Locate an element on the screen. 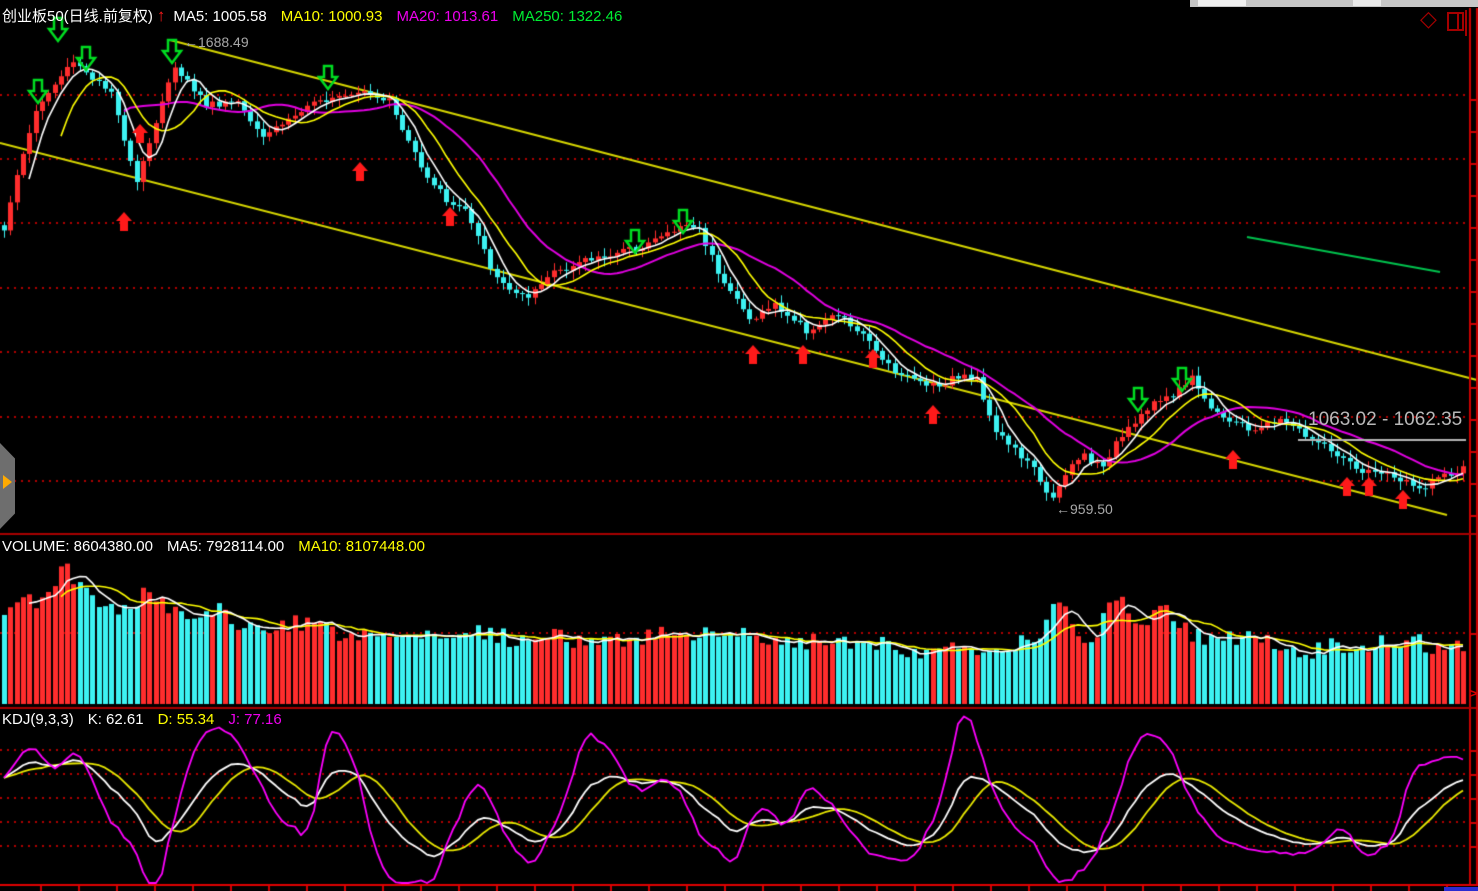  pane-resize-icon: > is located at coordinates (1473, 693).